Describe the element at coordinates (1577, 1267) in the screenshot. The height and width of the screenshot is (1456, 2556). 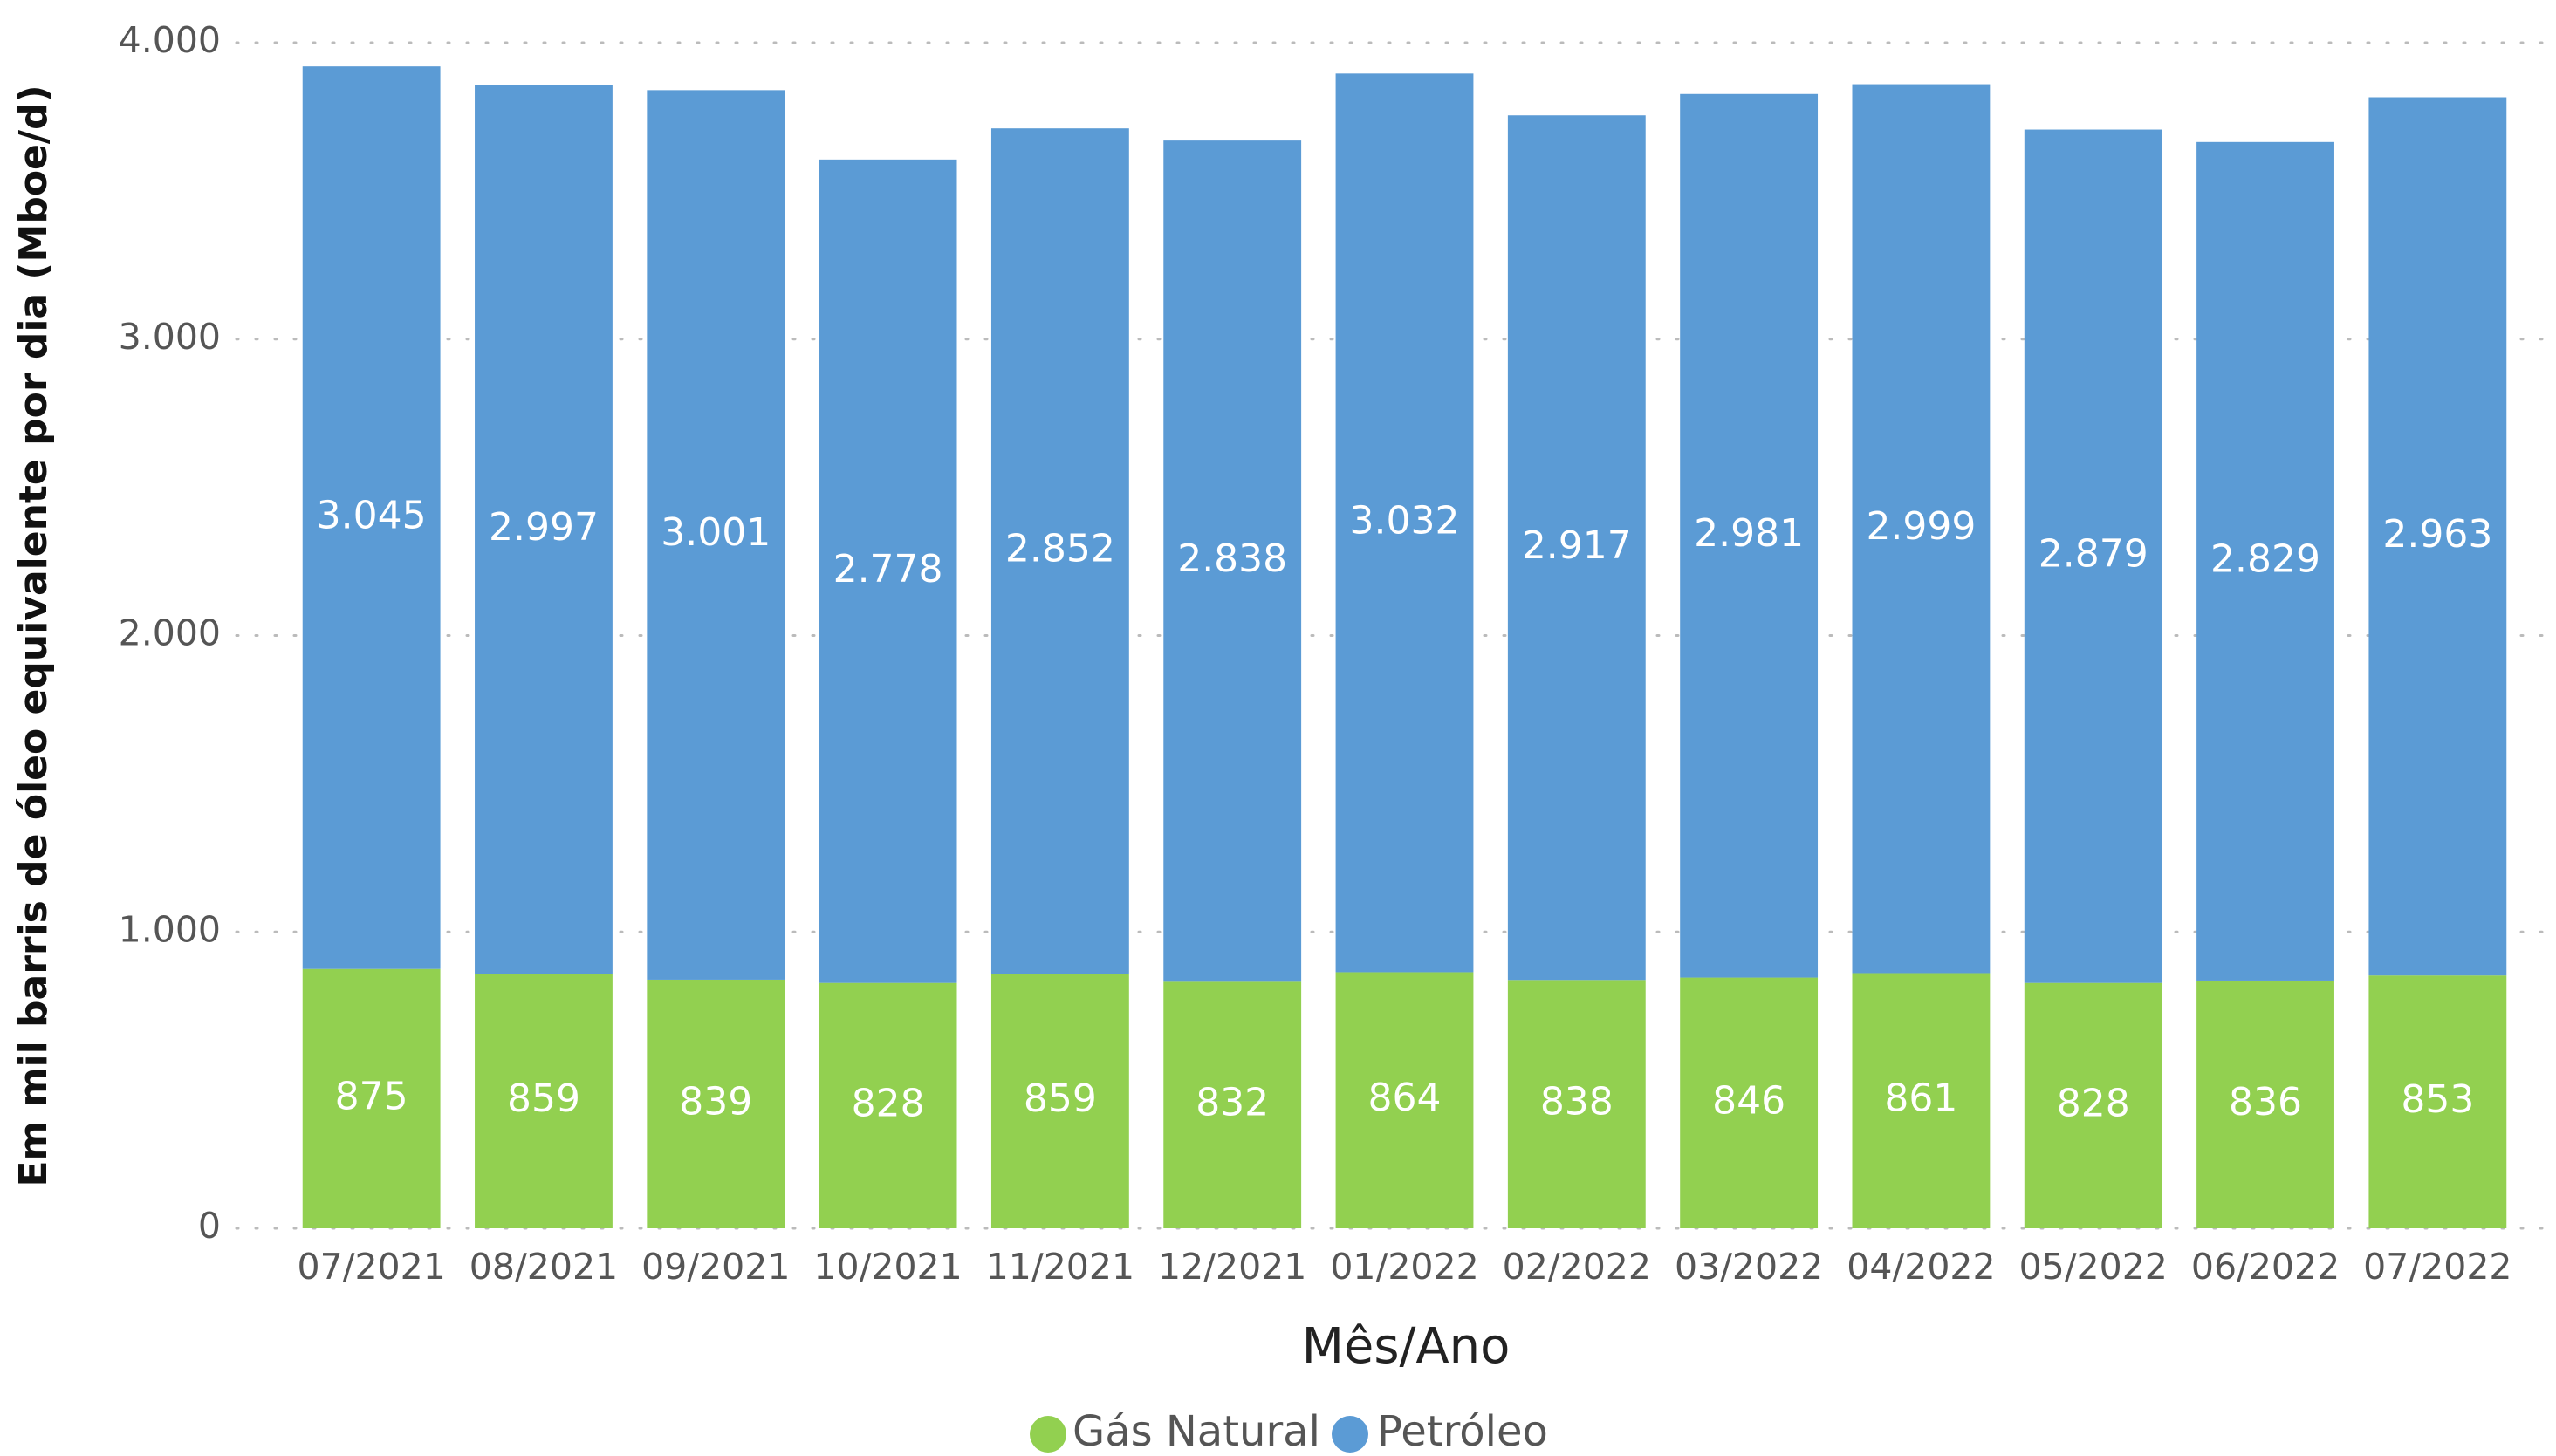
I see `x-tick-label: 02/2022` at that location.